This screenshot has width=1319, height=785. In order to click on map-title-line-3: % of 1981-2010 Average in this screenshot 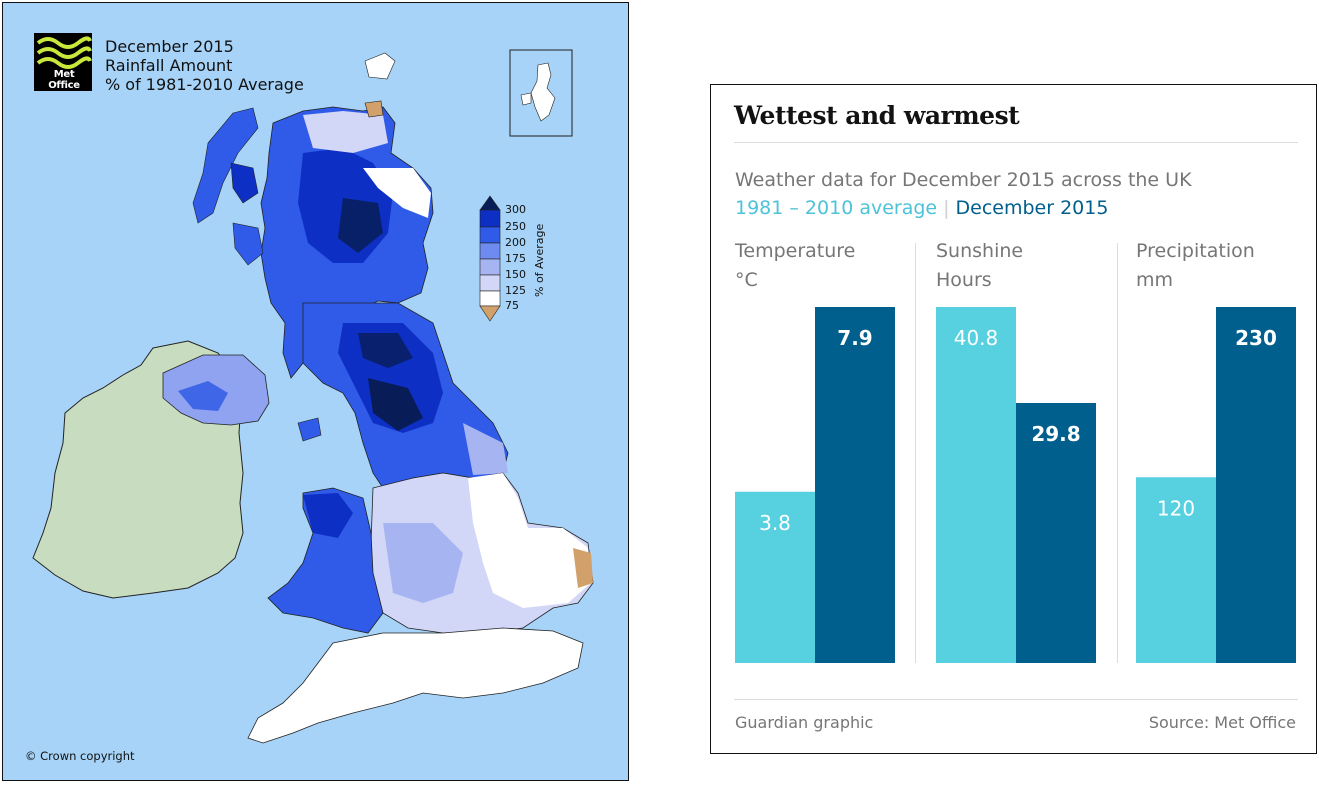, I will do `click(204, 84)`.